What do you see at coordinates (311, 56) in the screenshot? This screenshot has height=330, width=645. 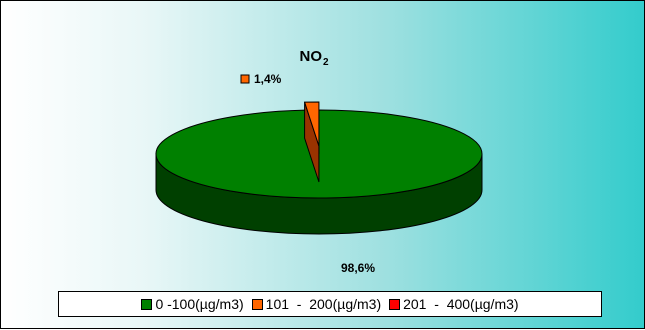 I see `chart-title: NO` at bounding box center [311, 56].